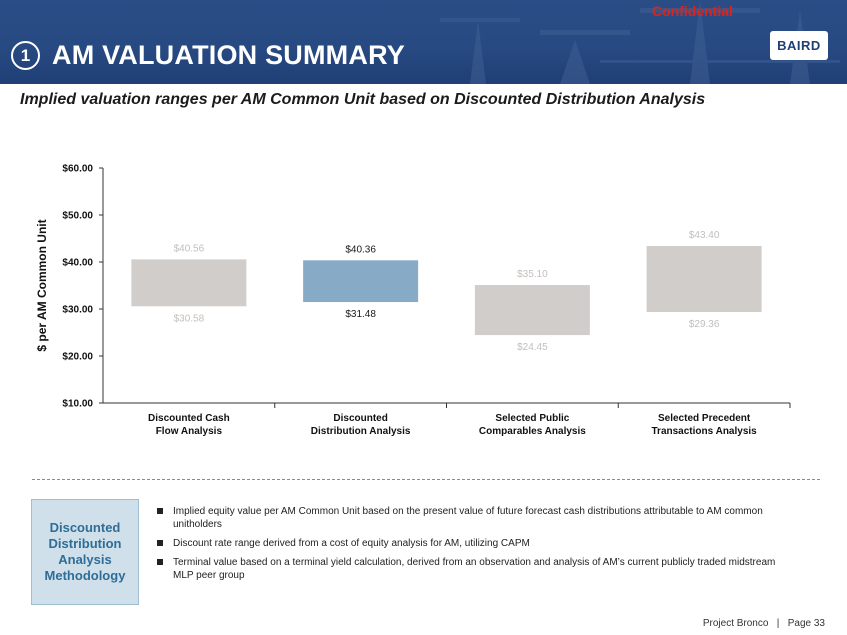 This screenshot has width=847, height=635. Describe the element at coordinates (692, 11) in the screenshot. I see `confidential-label: Confidential` at that location.